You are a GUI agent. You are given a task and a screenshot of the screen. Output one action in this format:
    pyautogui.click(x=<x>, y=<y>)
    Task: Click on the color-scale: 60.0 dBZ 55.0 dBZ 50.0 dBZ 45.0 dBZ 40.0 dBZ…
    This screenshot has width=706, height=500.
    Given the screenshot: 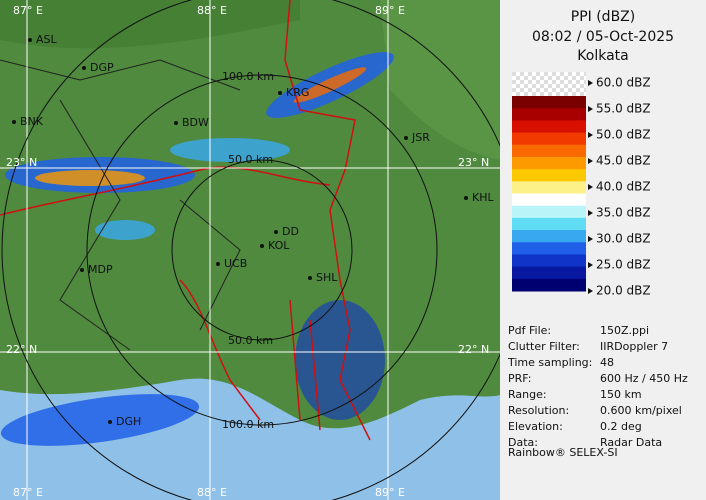 What is the action you would take?
    pyautogui.click(x=581, y=187)
    